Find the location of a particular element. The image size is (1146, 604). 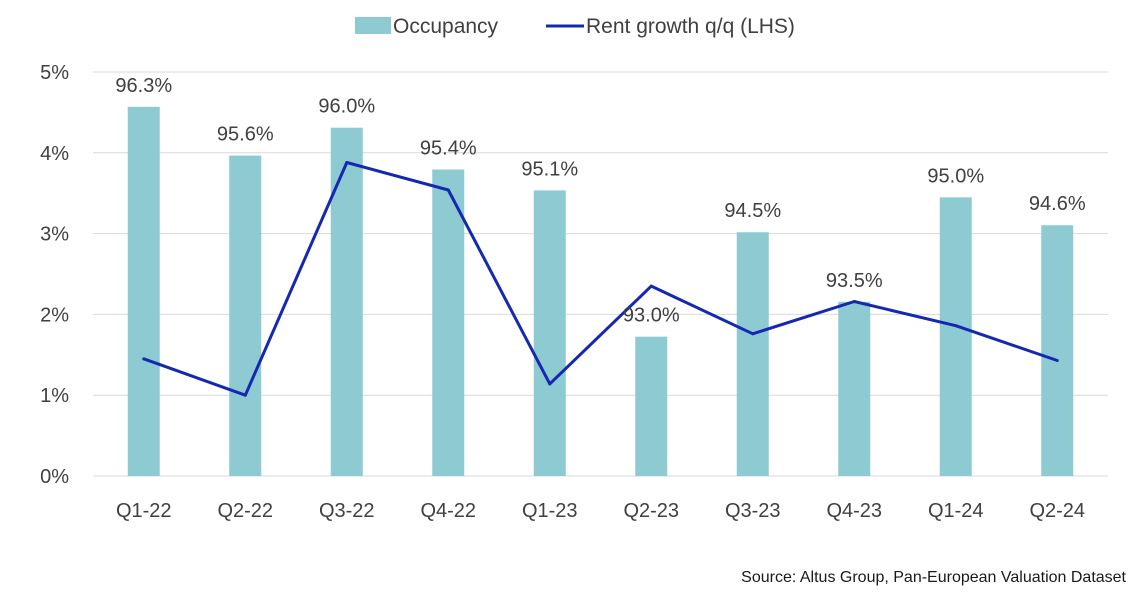

legend-occupancy-label: Occupancy is located at coordinates (446, 26).